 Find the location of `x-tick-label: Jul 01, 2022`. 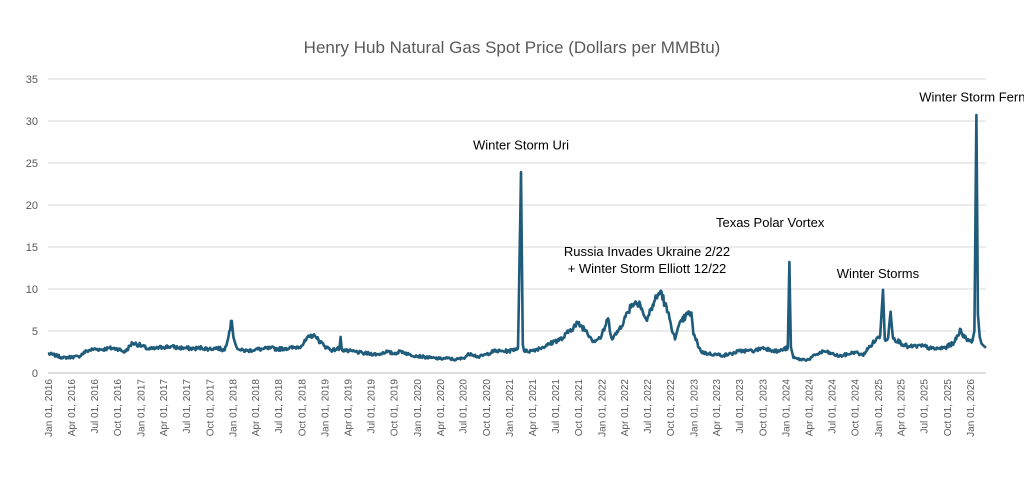

x-tick-label: Jul 01, 2022 is located at coordinates (648, 406).